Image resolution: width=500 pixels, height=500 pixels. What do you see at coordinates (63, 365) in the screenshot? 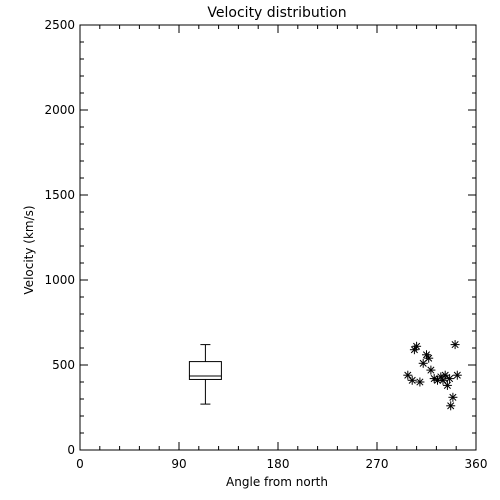
I see `y-tick-label: 500` at bounding box center [63, 365].